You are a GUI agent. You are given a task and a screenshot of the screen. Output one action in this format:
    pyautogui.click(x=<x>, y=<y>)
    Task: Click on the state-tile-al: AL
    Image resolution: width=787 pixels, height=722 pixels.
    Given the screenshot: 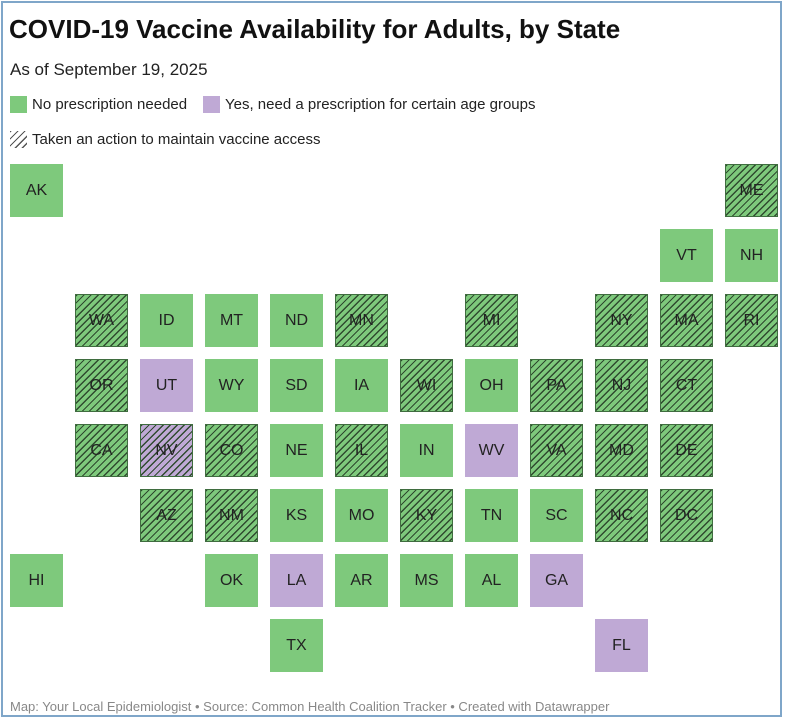 What is the action you would take?
    pyautogui.click(x=491, y=580)
    